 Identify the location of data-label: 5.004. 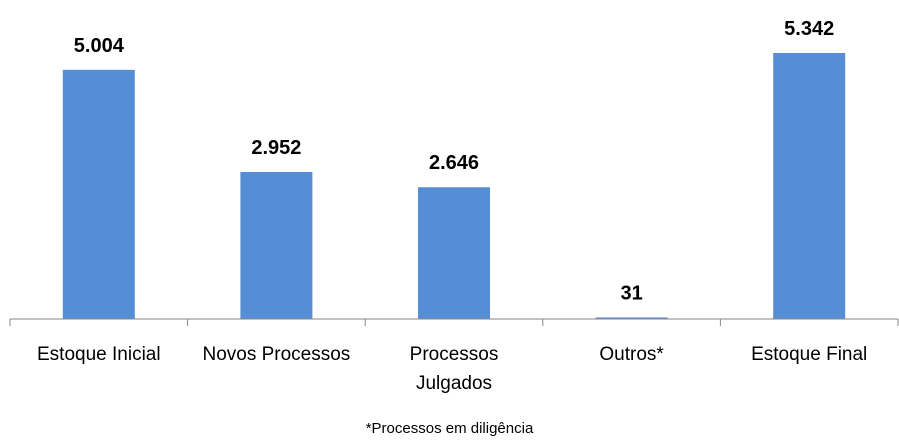
(99, 46).